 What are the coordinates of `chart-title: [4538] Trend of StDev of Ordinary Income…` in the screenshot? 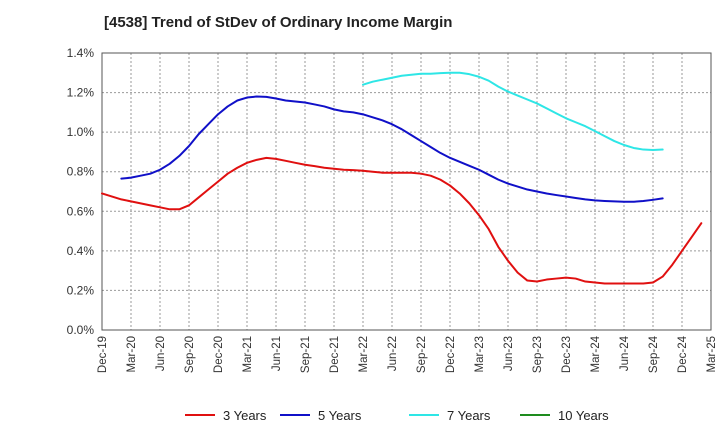 It's located at (278, 22).